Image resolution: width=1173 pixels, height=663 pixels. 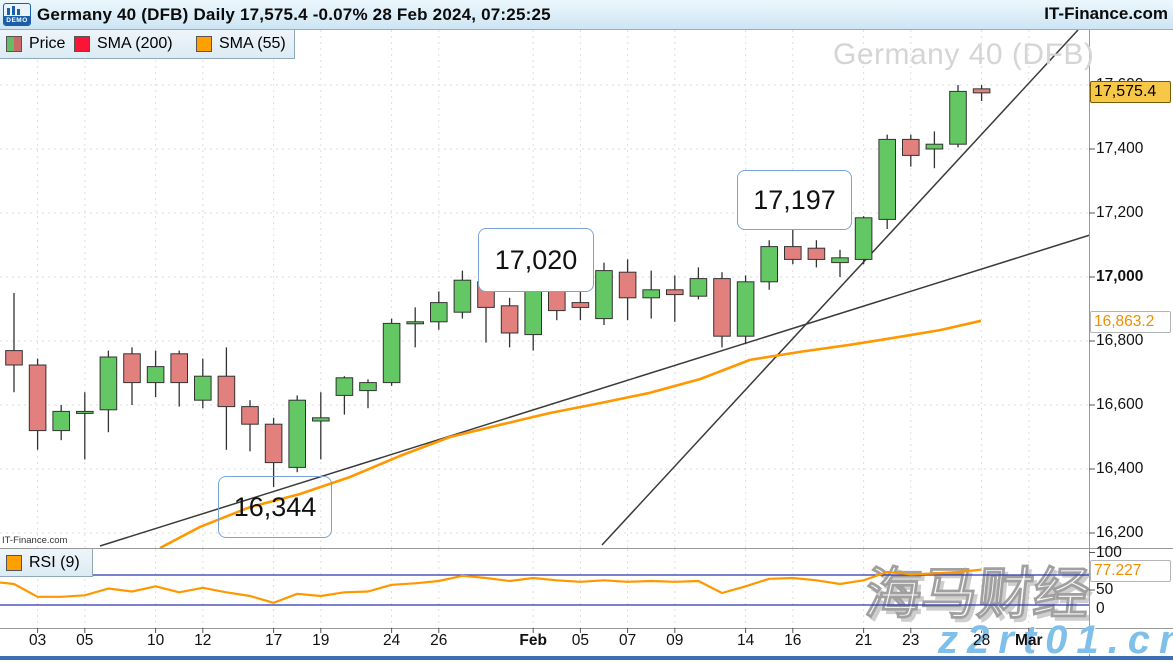 What do you see at coordinates (391, 640) in the screenshot?
I see `x-axis-label: 24` at bounding box center [391, 640].